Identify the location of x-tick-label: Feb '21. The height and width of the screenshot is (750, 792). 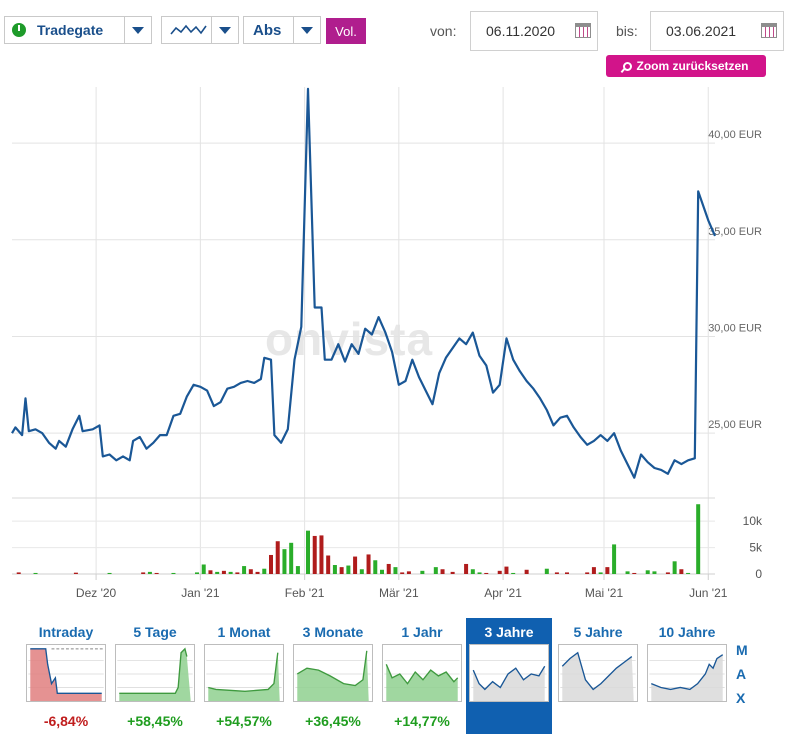
(305, 593).